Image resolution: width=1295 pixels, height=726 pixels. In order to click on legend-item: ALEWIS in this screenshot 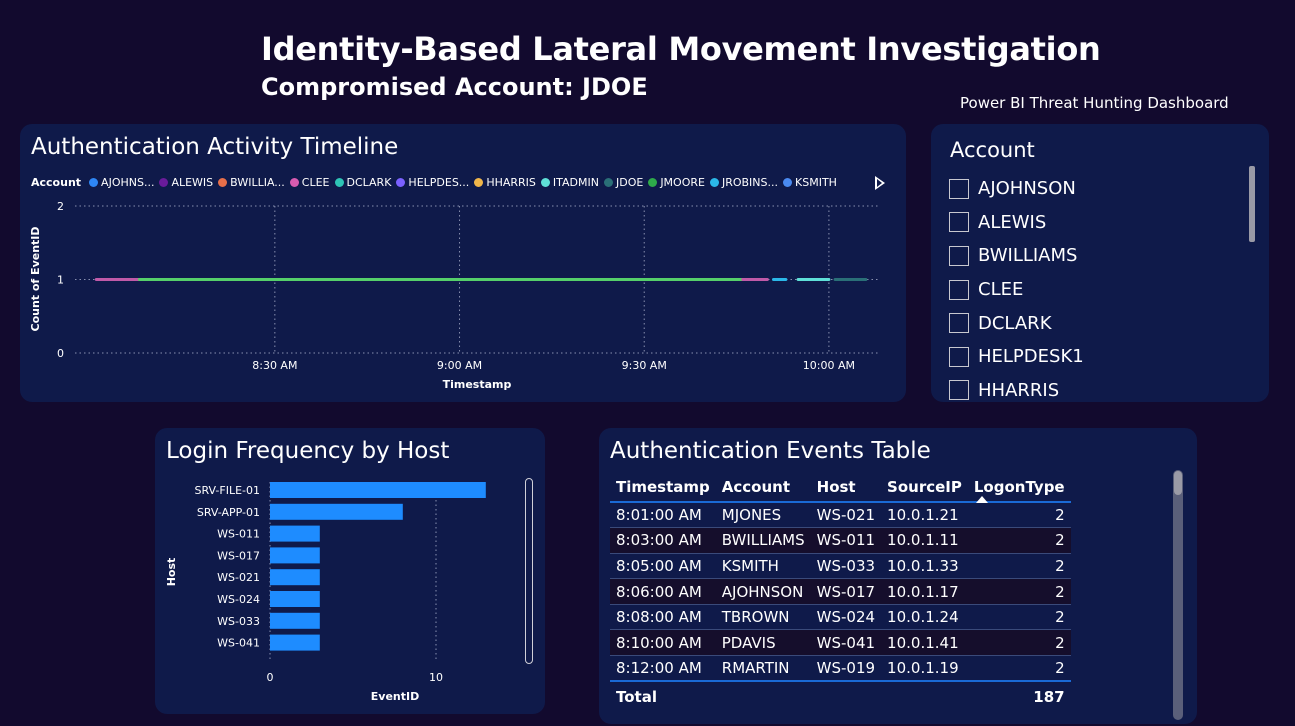, I will do `click(186, 182)`.